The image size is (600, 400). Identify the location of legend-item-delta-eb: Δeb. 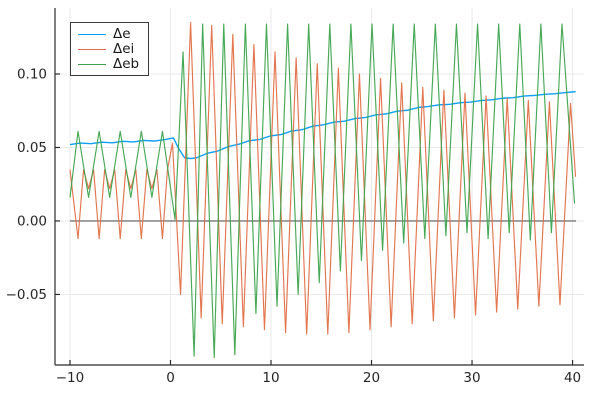
(108, 64).